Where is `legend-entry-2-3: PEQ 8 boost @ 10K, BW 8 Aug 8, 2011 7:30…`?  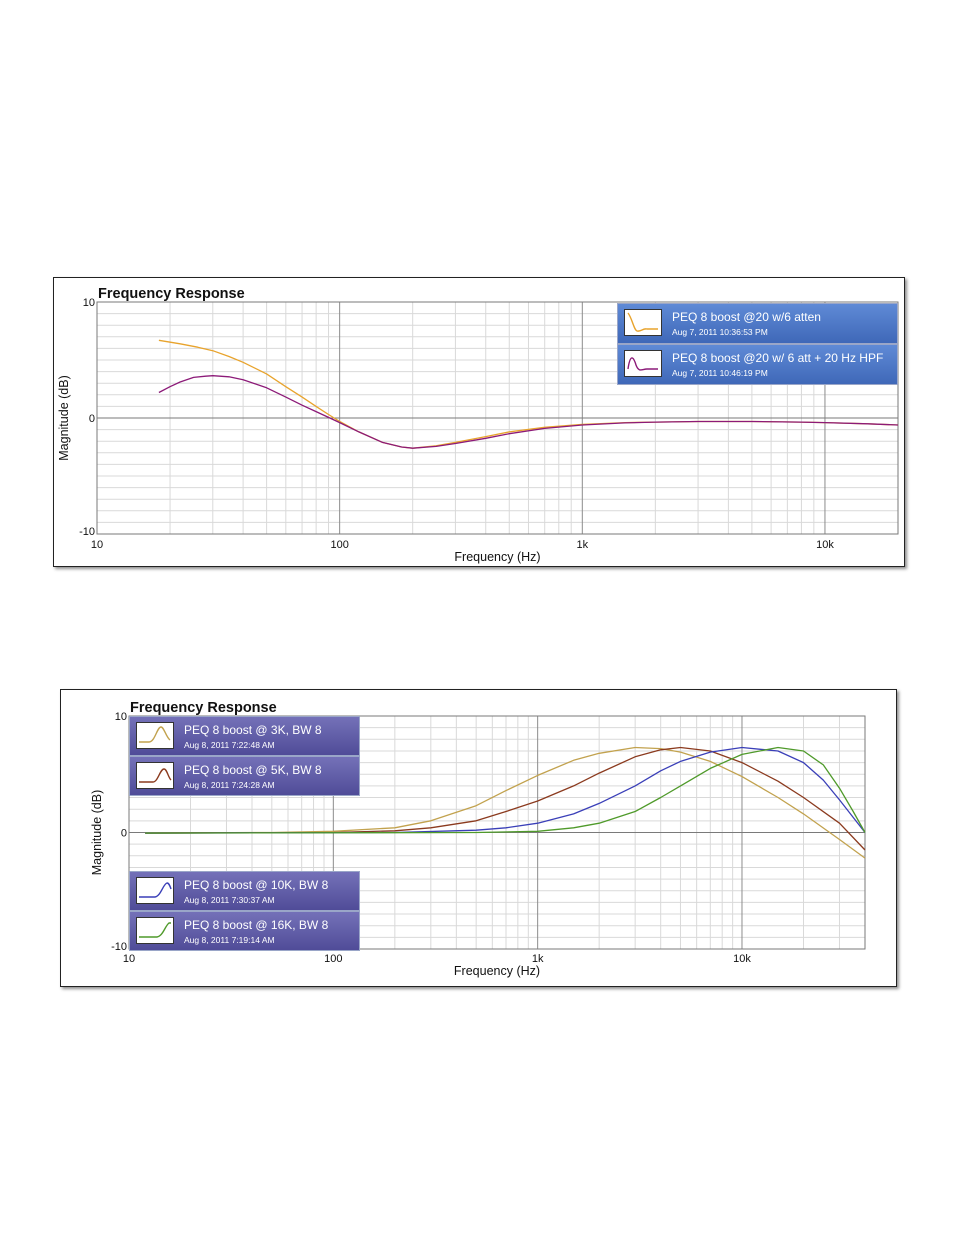
legend-entry-2-3: PEQ 8 boost @ 10K, BW 8 Aug 8, 2011 7:30… is located at coordinates (244, 891).